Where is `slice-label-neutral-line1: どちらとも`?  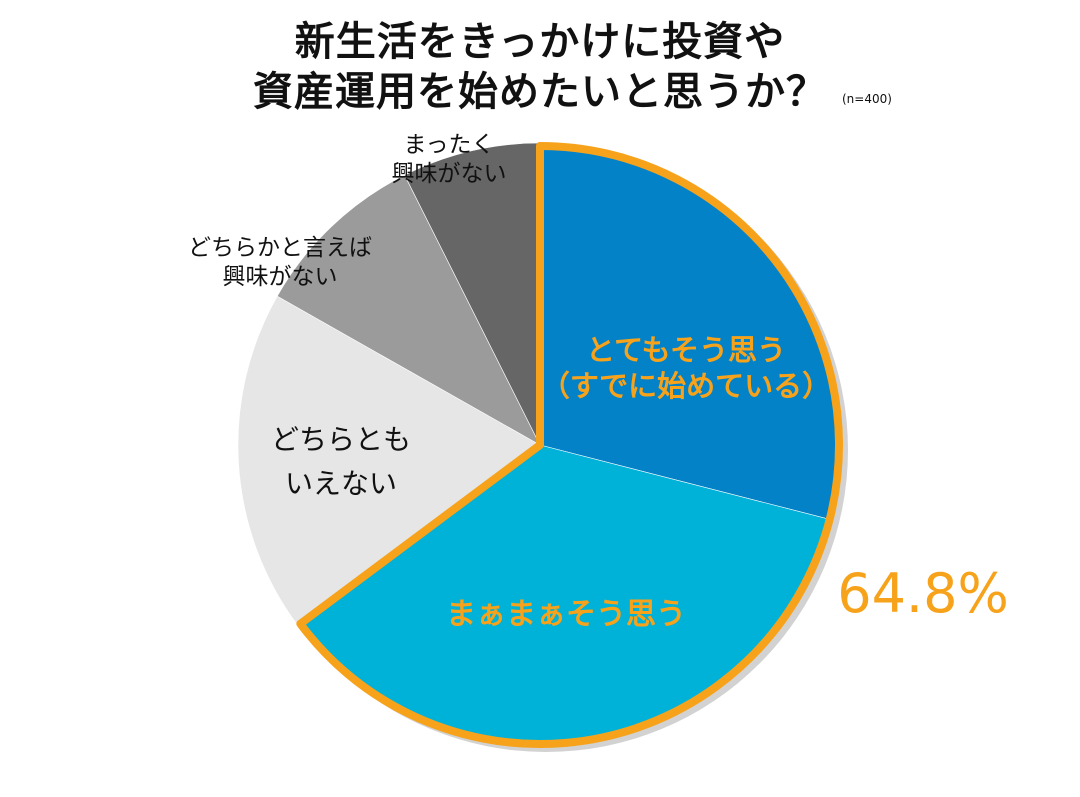
slice-label-neutral-line1: どちらとも is located at coordinates (341, 439).